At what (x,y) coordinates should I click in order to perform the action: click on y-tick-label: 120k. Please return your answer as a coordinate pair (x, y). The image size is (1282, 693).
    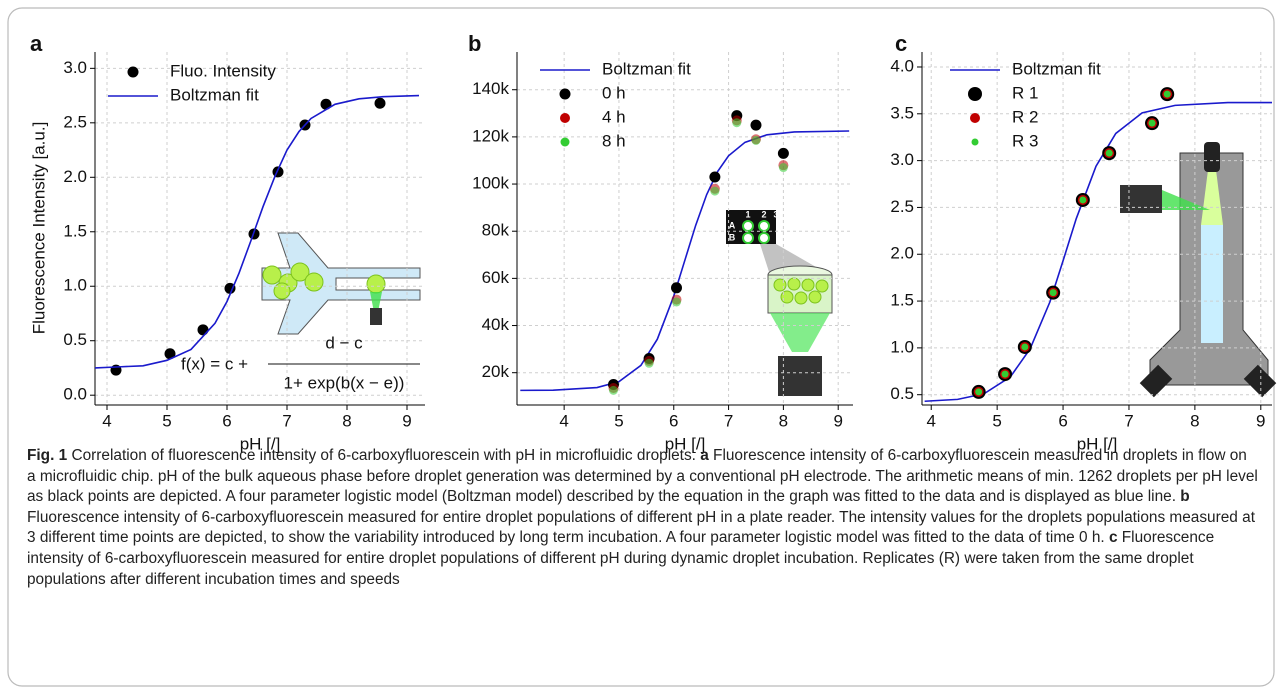
    Looking at the image, I should click on (490, 135).